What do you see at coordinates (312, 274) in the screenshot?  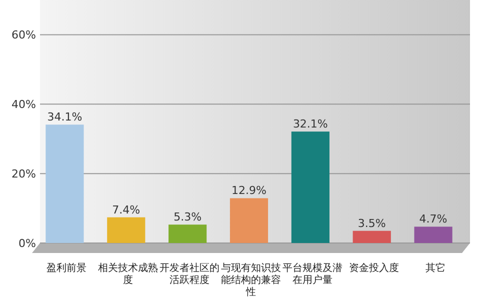 I see `x-tick-label: 平台规模及潜在用户量` at bounding box center [312, 274].